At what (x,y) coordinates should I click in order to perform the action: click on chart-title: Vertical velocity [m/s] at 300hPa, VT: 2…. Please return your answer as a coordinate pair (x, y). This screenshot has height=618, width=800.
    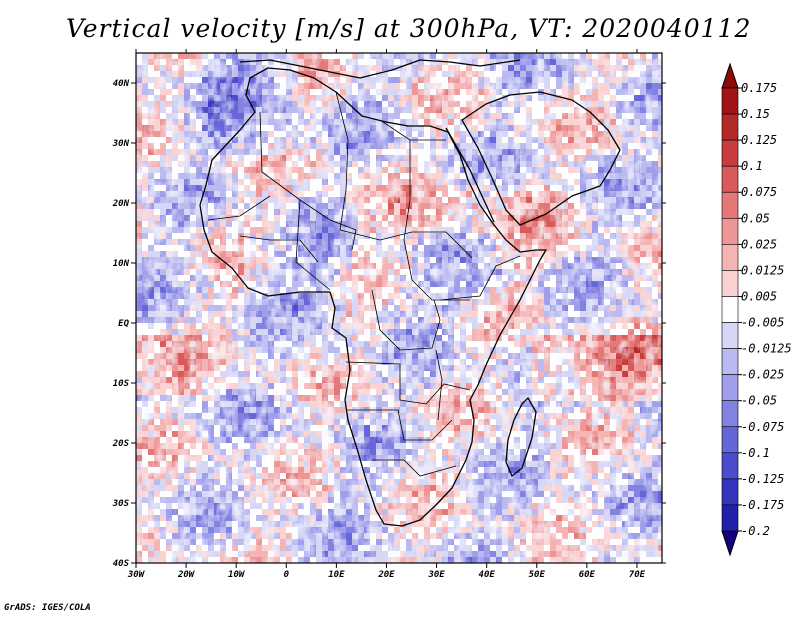
    Looking at the image, I should click on (409, 28).